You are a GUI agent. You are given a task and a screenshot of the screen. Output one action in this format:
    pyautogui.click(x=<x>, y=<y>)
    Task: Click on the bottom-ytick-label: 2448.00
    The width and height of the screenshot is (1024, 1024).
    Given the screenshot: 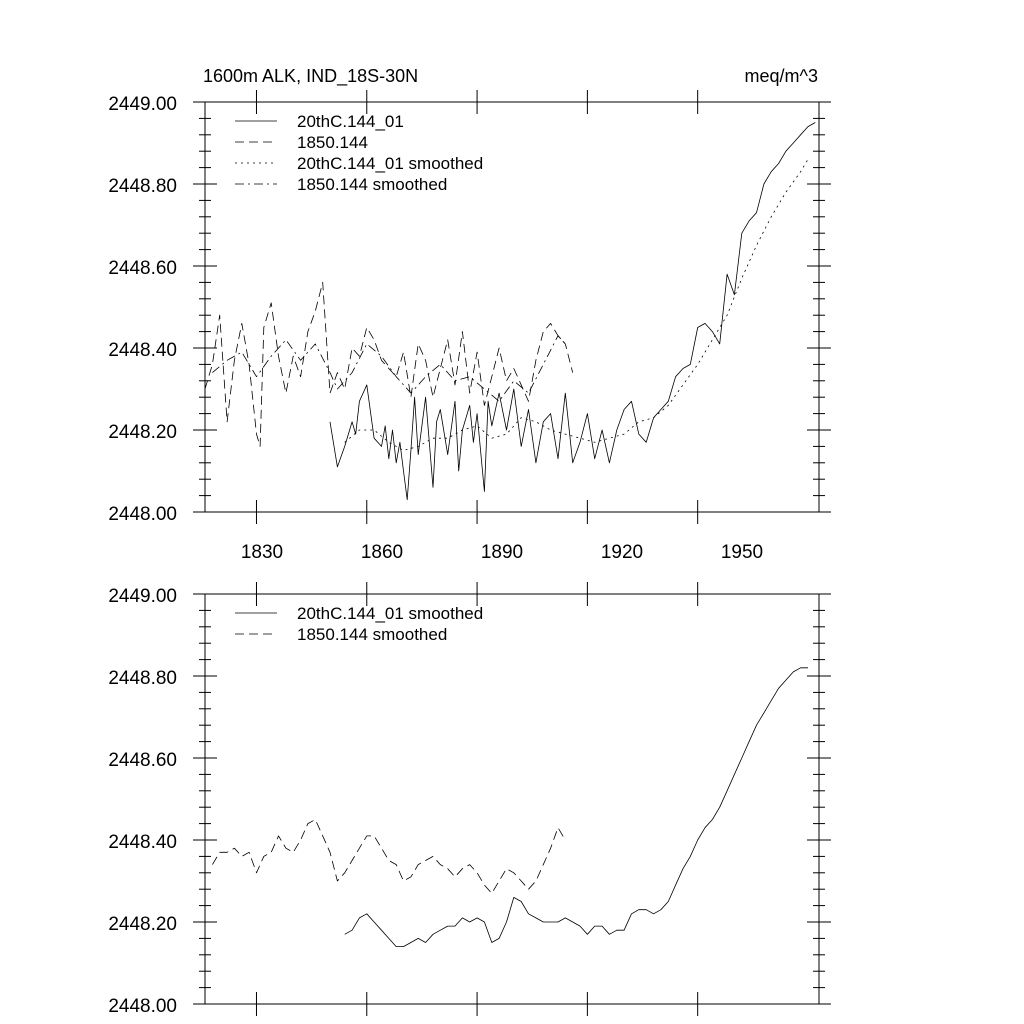 What is the action you would take?
    pyautogui.click(x=142, y=1006)
    